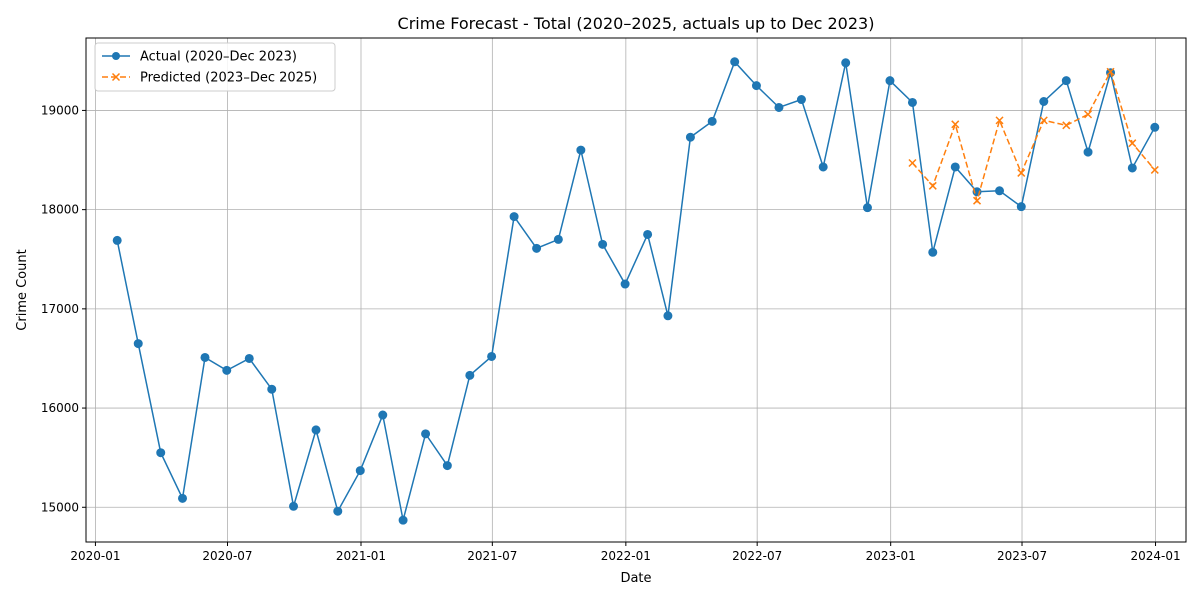 This screenshot has width=1200, height=600. I want to click on y-tick-label: 17000, so click(60, 309).